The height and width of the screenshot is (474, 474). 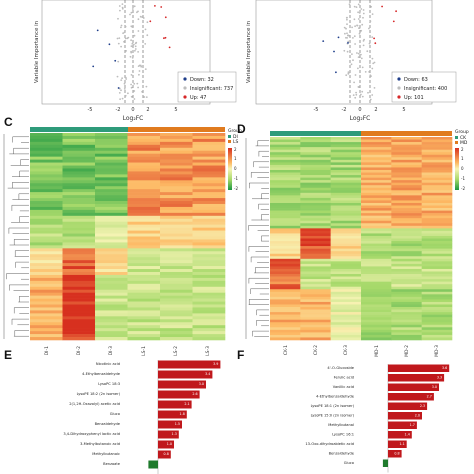 What do you see at coordinates (377, 351) in the screenshot?
I see `panel-d-column-label: MD-1` at bounding box center [377, 351].